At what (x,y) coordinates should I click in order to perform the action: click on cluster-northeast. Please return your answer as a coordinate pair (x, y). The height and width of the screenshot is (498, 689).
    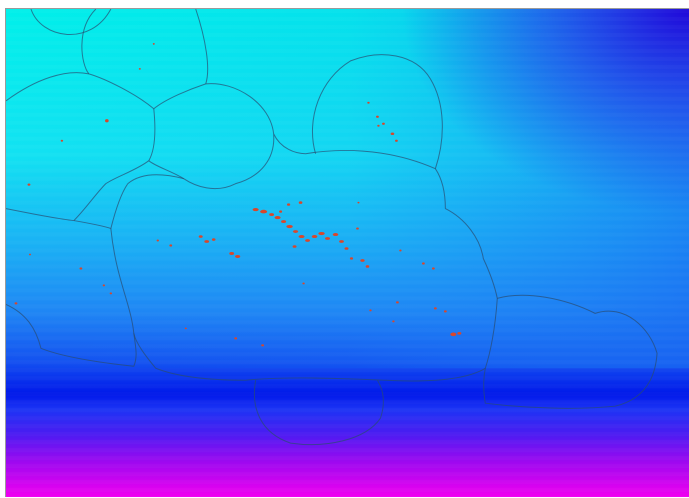
    Looking at the image, I should click on (382, 121).